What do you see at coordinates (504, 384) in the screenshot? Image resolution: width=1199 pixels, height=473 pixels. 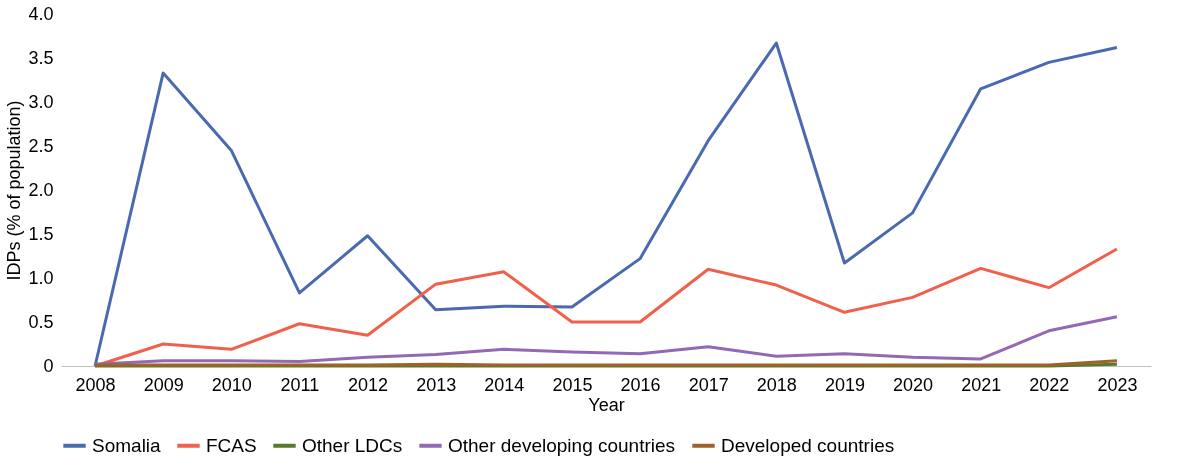 I see `x-tick-label: 2014` at bounding box center [504, 384].